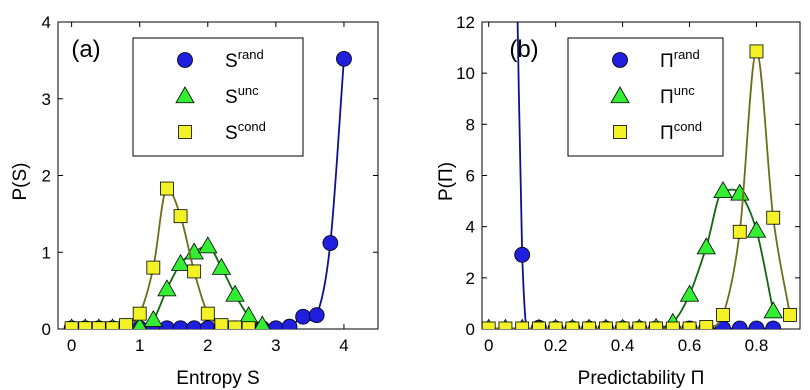 Image resolution: width=810 pixels, height=390 pixels. I want to click on x-tick-label: 1, so click(139, 345).